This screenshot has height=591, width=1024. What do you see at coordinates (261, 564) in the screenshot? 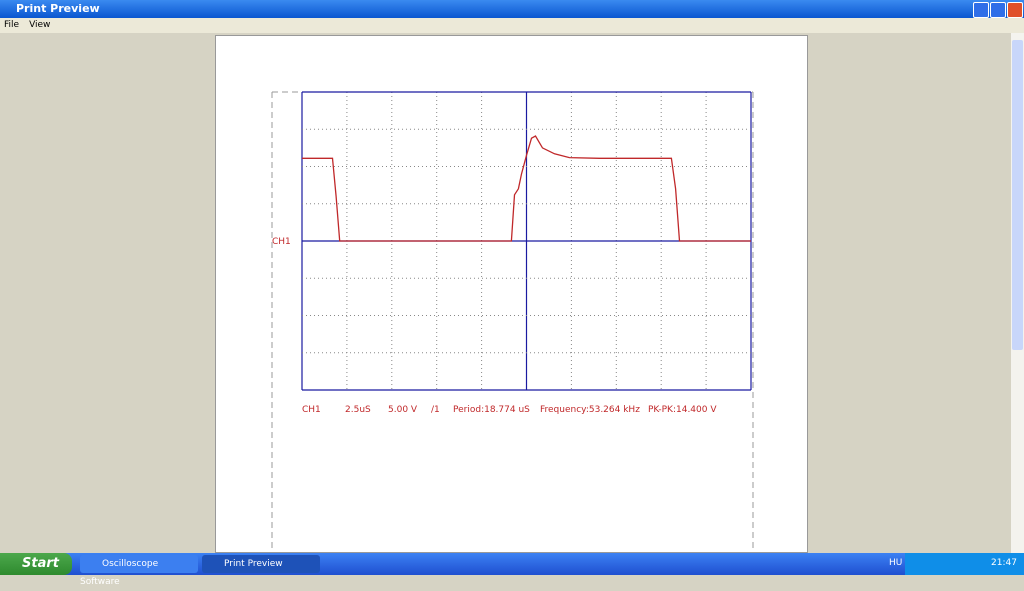
I see `task-button: Print Preview` at bounding box center [261, 564].